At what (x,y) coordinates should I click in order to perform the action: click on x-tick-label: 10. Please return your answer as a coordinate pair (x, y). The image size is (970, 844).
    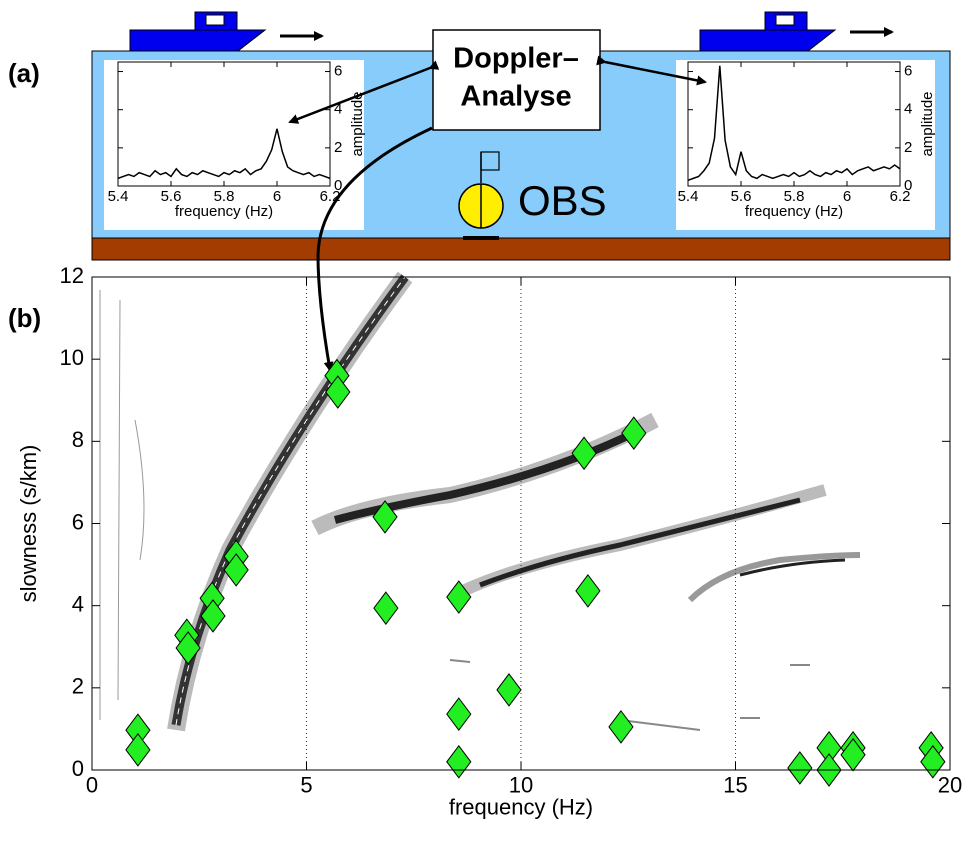
    Looking at the image, I should click on (521, 784).